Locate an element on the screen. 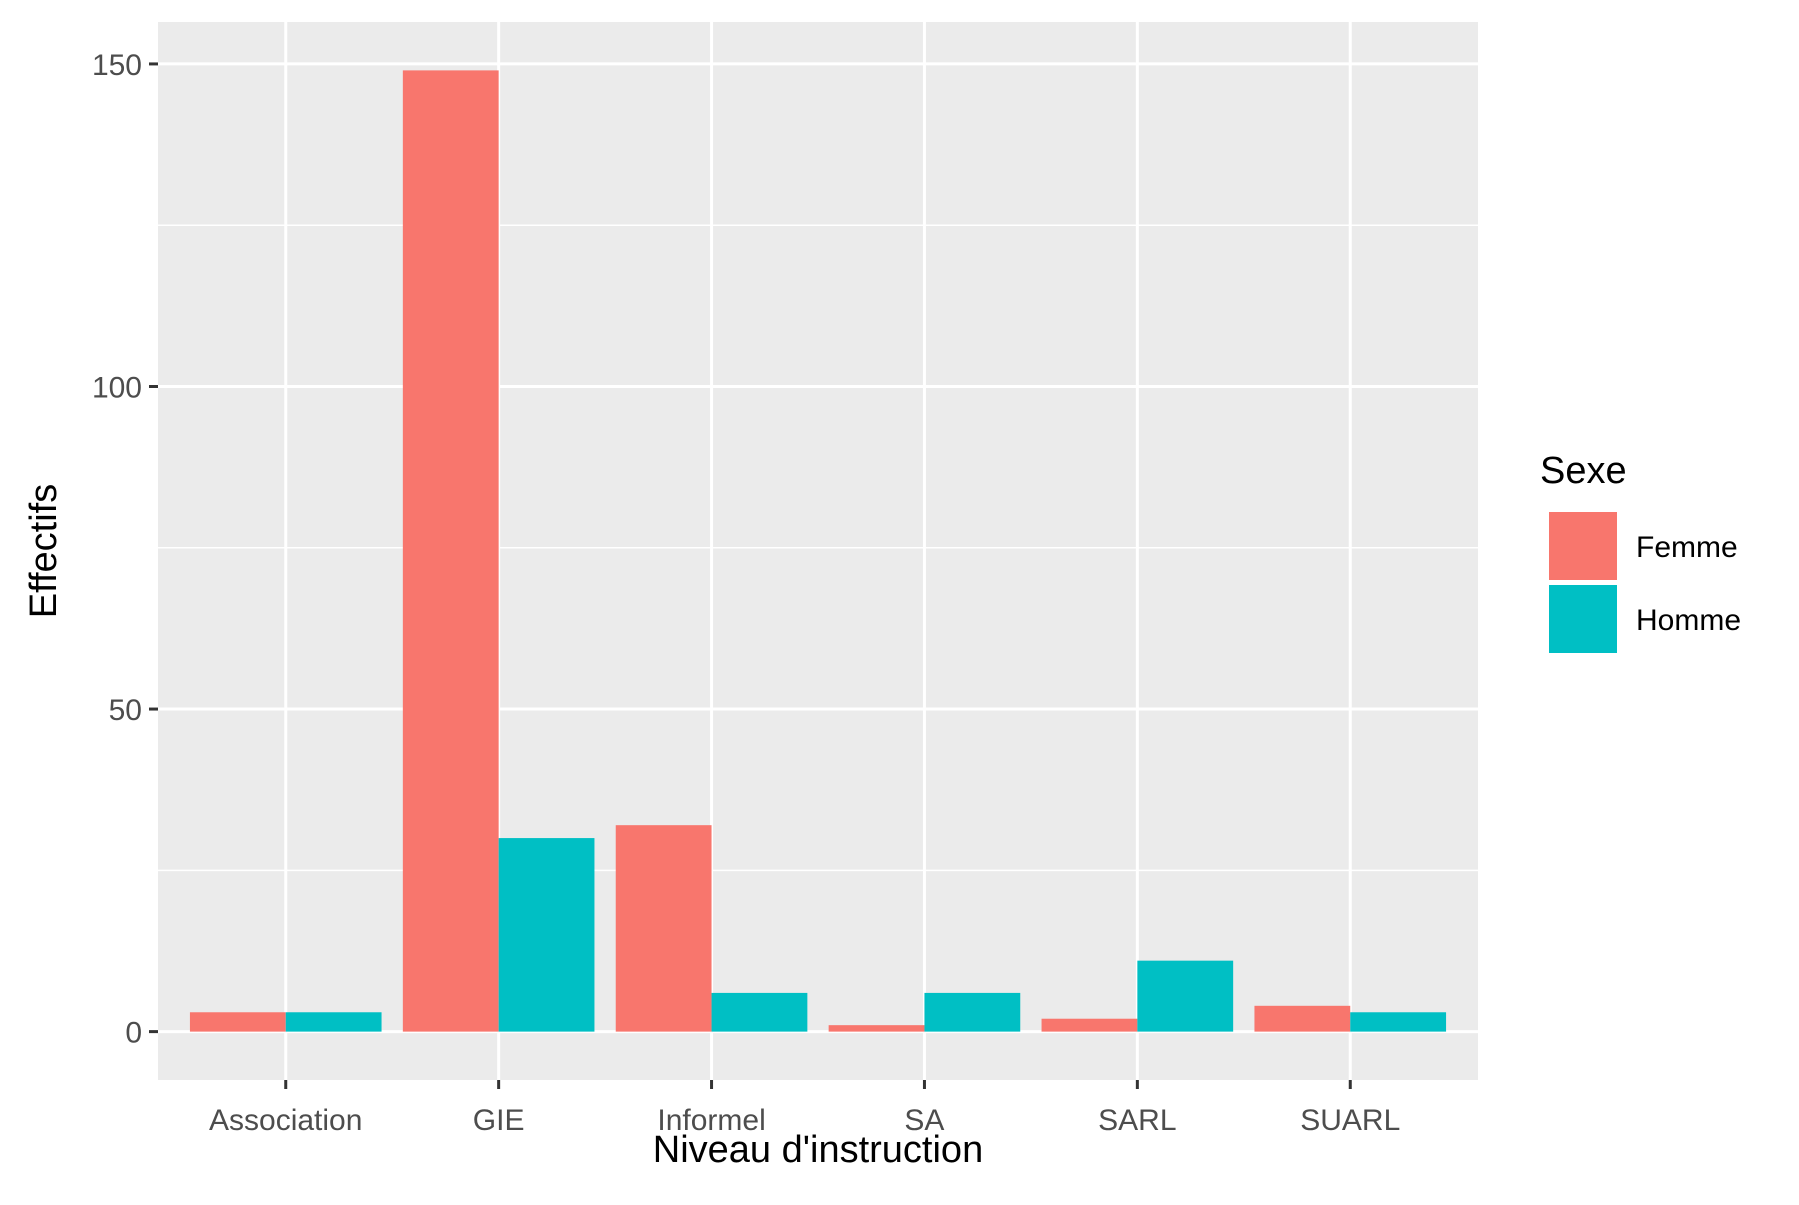 The width and height of the screenshot is (1799, 1205). legend-label-homme: Homme is located at coordinates (1688, 620).